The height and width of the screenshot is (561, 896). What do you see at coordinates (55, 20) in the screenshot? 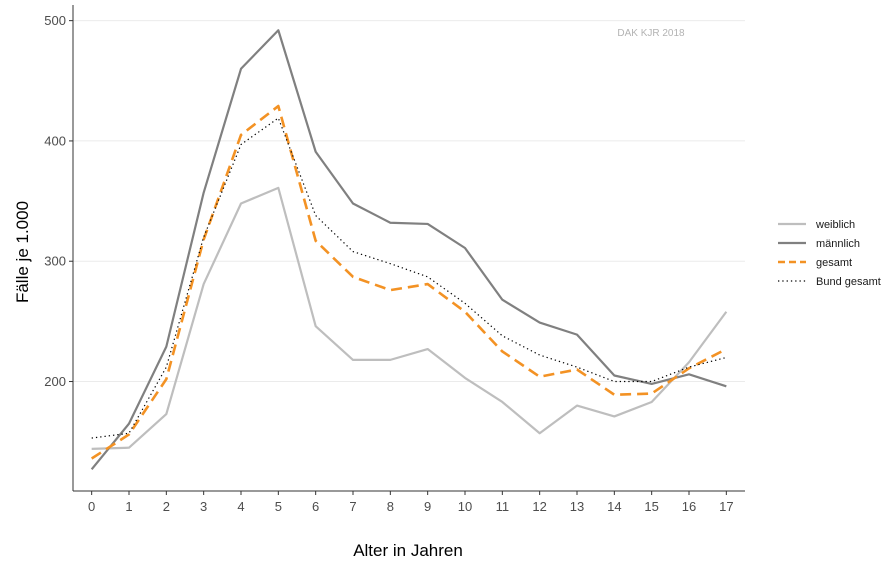
I see `y-tick-label: 500` at bounding box center [55, 20].